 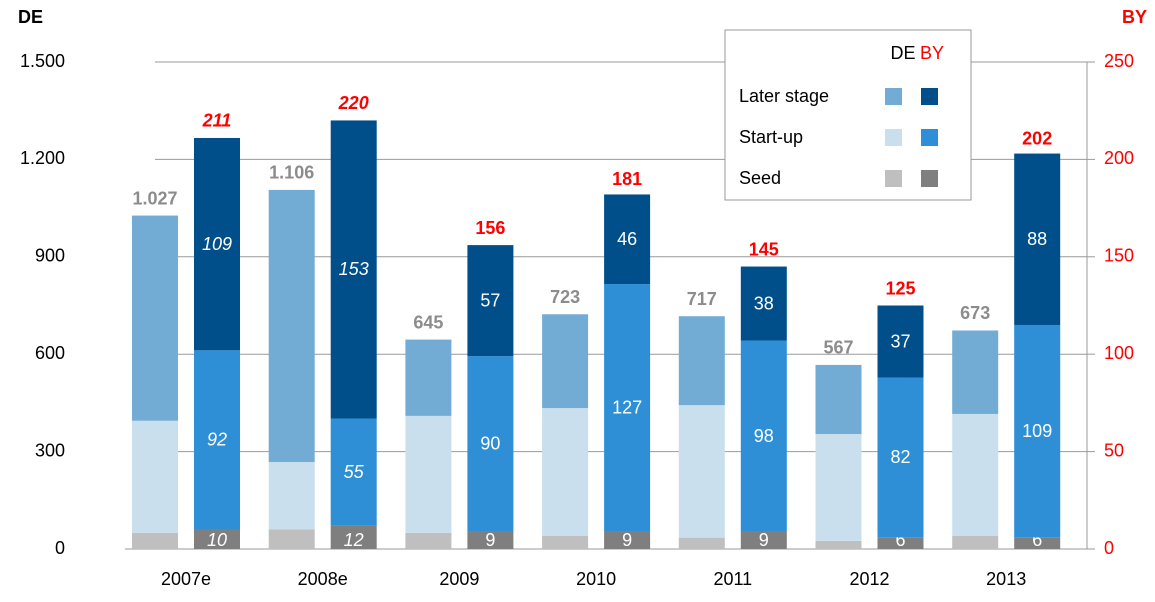 What do you see at coordinates (60, 548) in the screenshot?
I see `y-tick-label: 0` at bounding box center [60, 548].